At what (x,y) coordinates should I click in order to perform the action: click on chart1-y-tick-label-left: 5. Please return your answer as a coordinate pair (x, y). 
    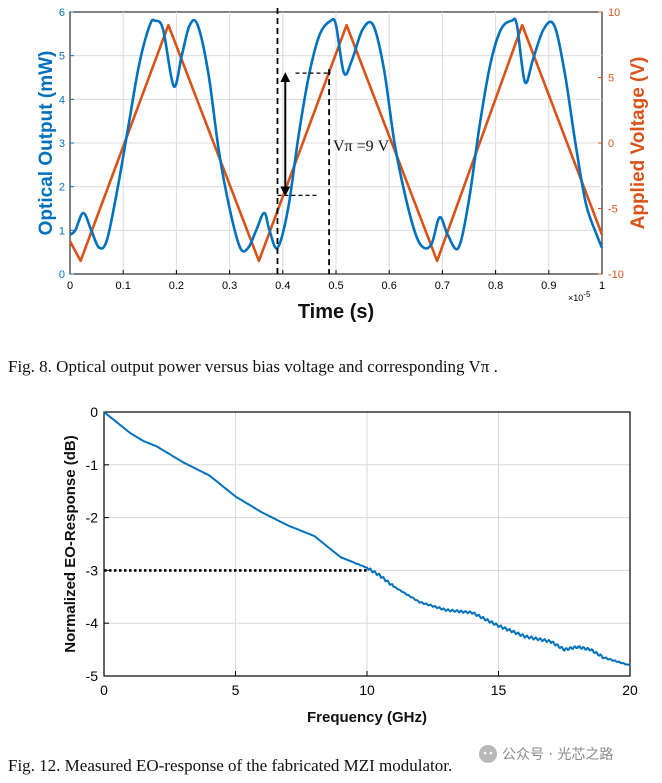
    Looking at the image, I should click on (62, 57).